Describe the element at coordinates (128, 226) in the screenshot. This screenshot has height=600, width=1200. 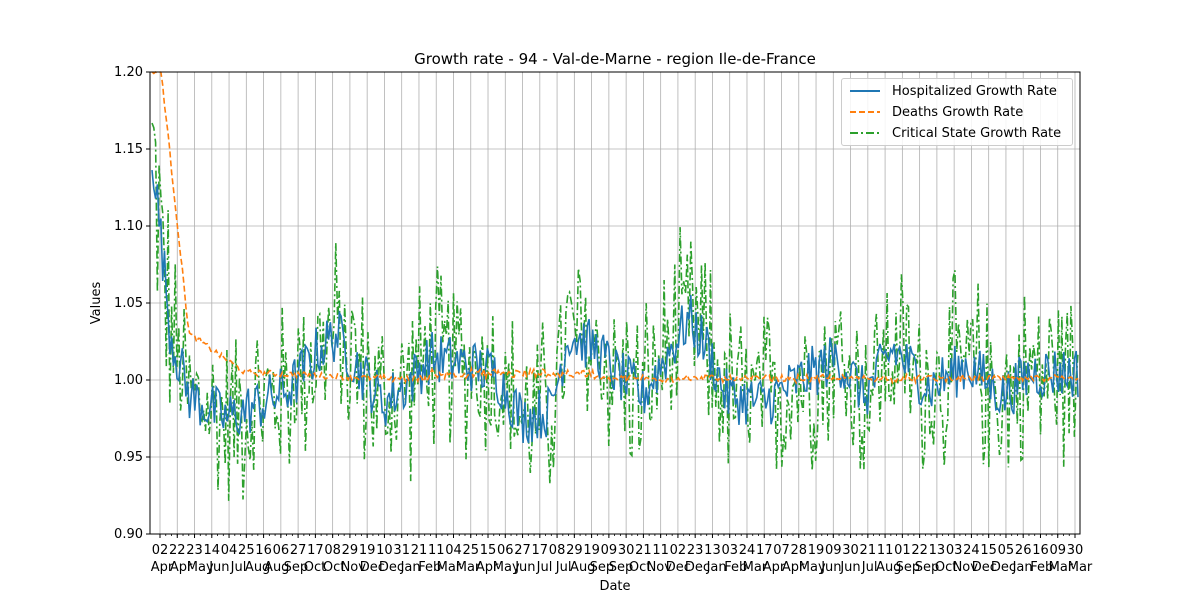
I see `y-tick-label: 1.10` at that location.